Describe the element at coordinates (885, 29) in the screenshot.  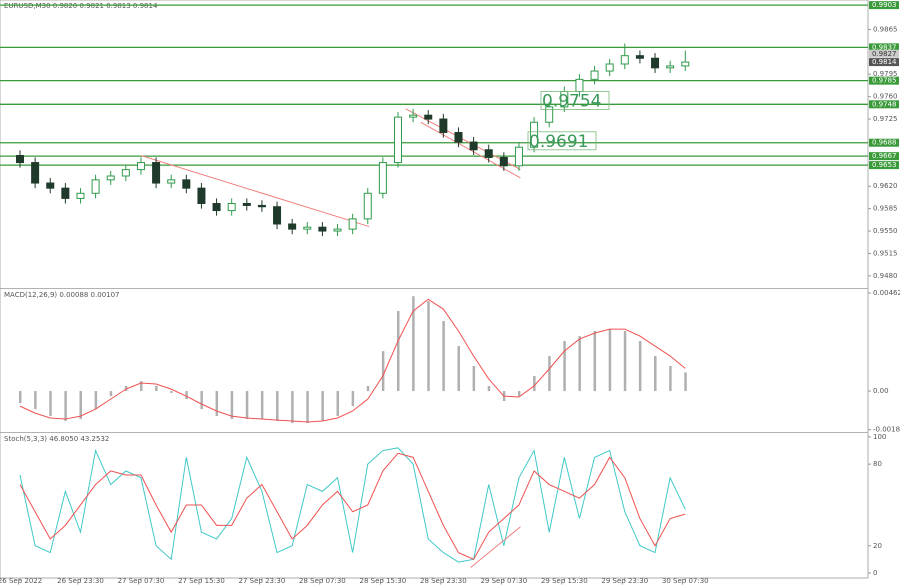
I see `y-tick-label: 0.9865` at that location.